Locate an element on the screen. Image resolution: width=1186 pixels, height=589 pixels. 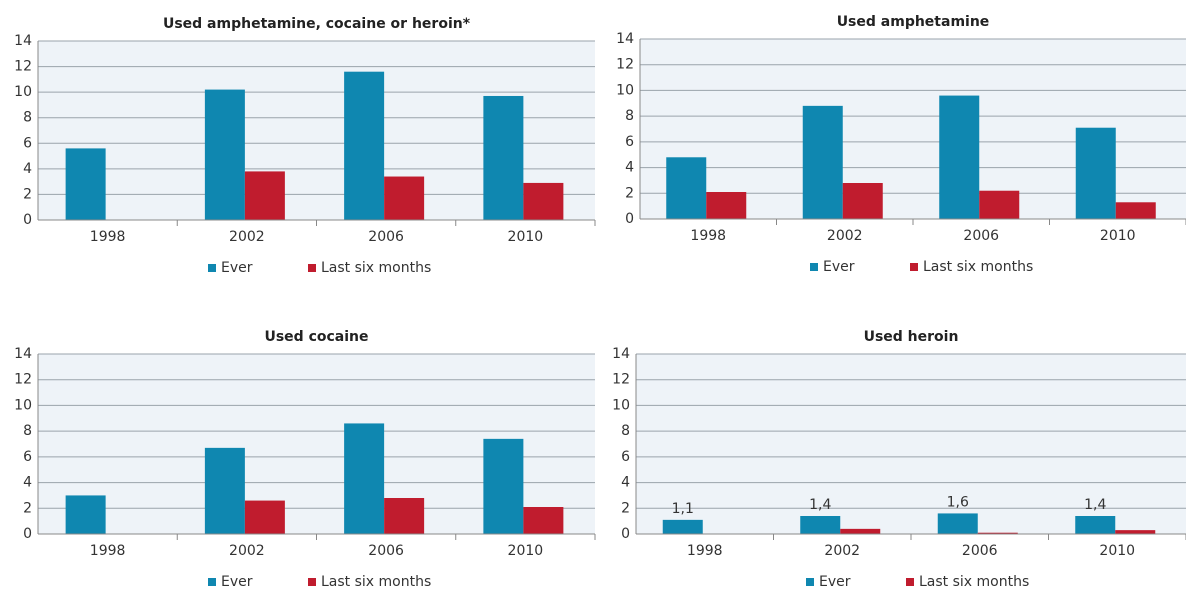
chart-title: Used cocaine is located at coordinates (316, 337).